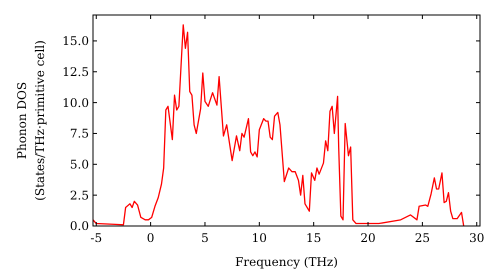  What do you see at coordinates (79, 226) in the screenshot?
I see `y-tick-label: 0.0` at bounding box center [79, 226].